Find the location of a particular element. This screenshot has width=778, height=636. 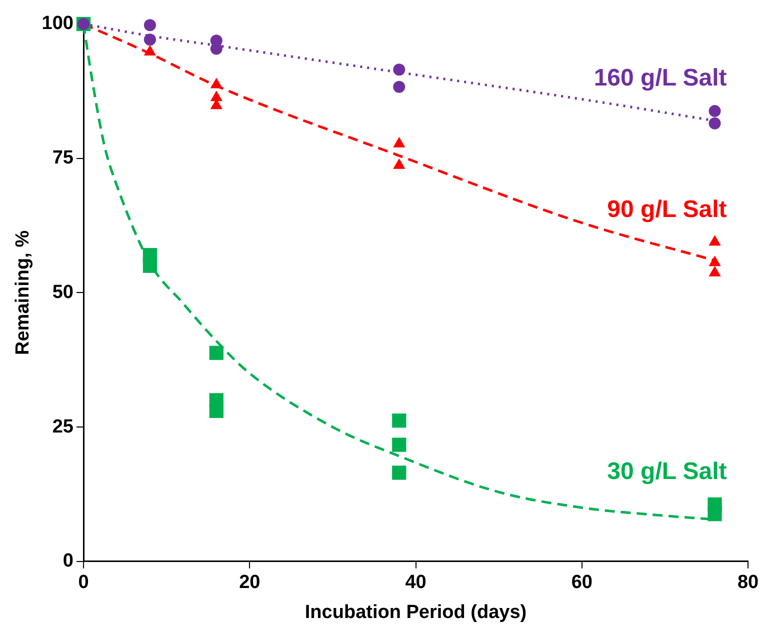

series-label: 160 g/L Salt is located at coordinates (660, 78).